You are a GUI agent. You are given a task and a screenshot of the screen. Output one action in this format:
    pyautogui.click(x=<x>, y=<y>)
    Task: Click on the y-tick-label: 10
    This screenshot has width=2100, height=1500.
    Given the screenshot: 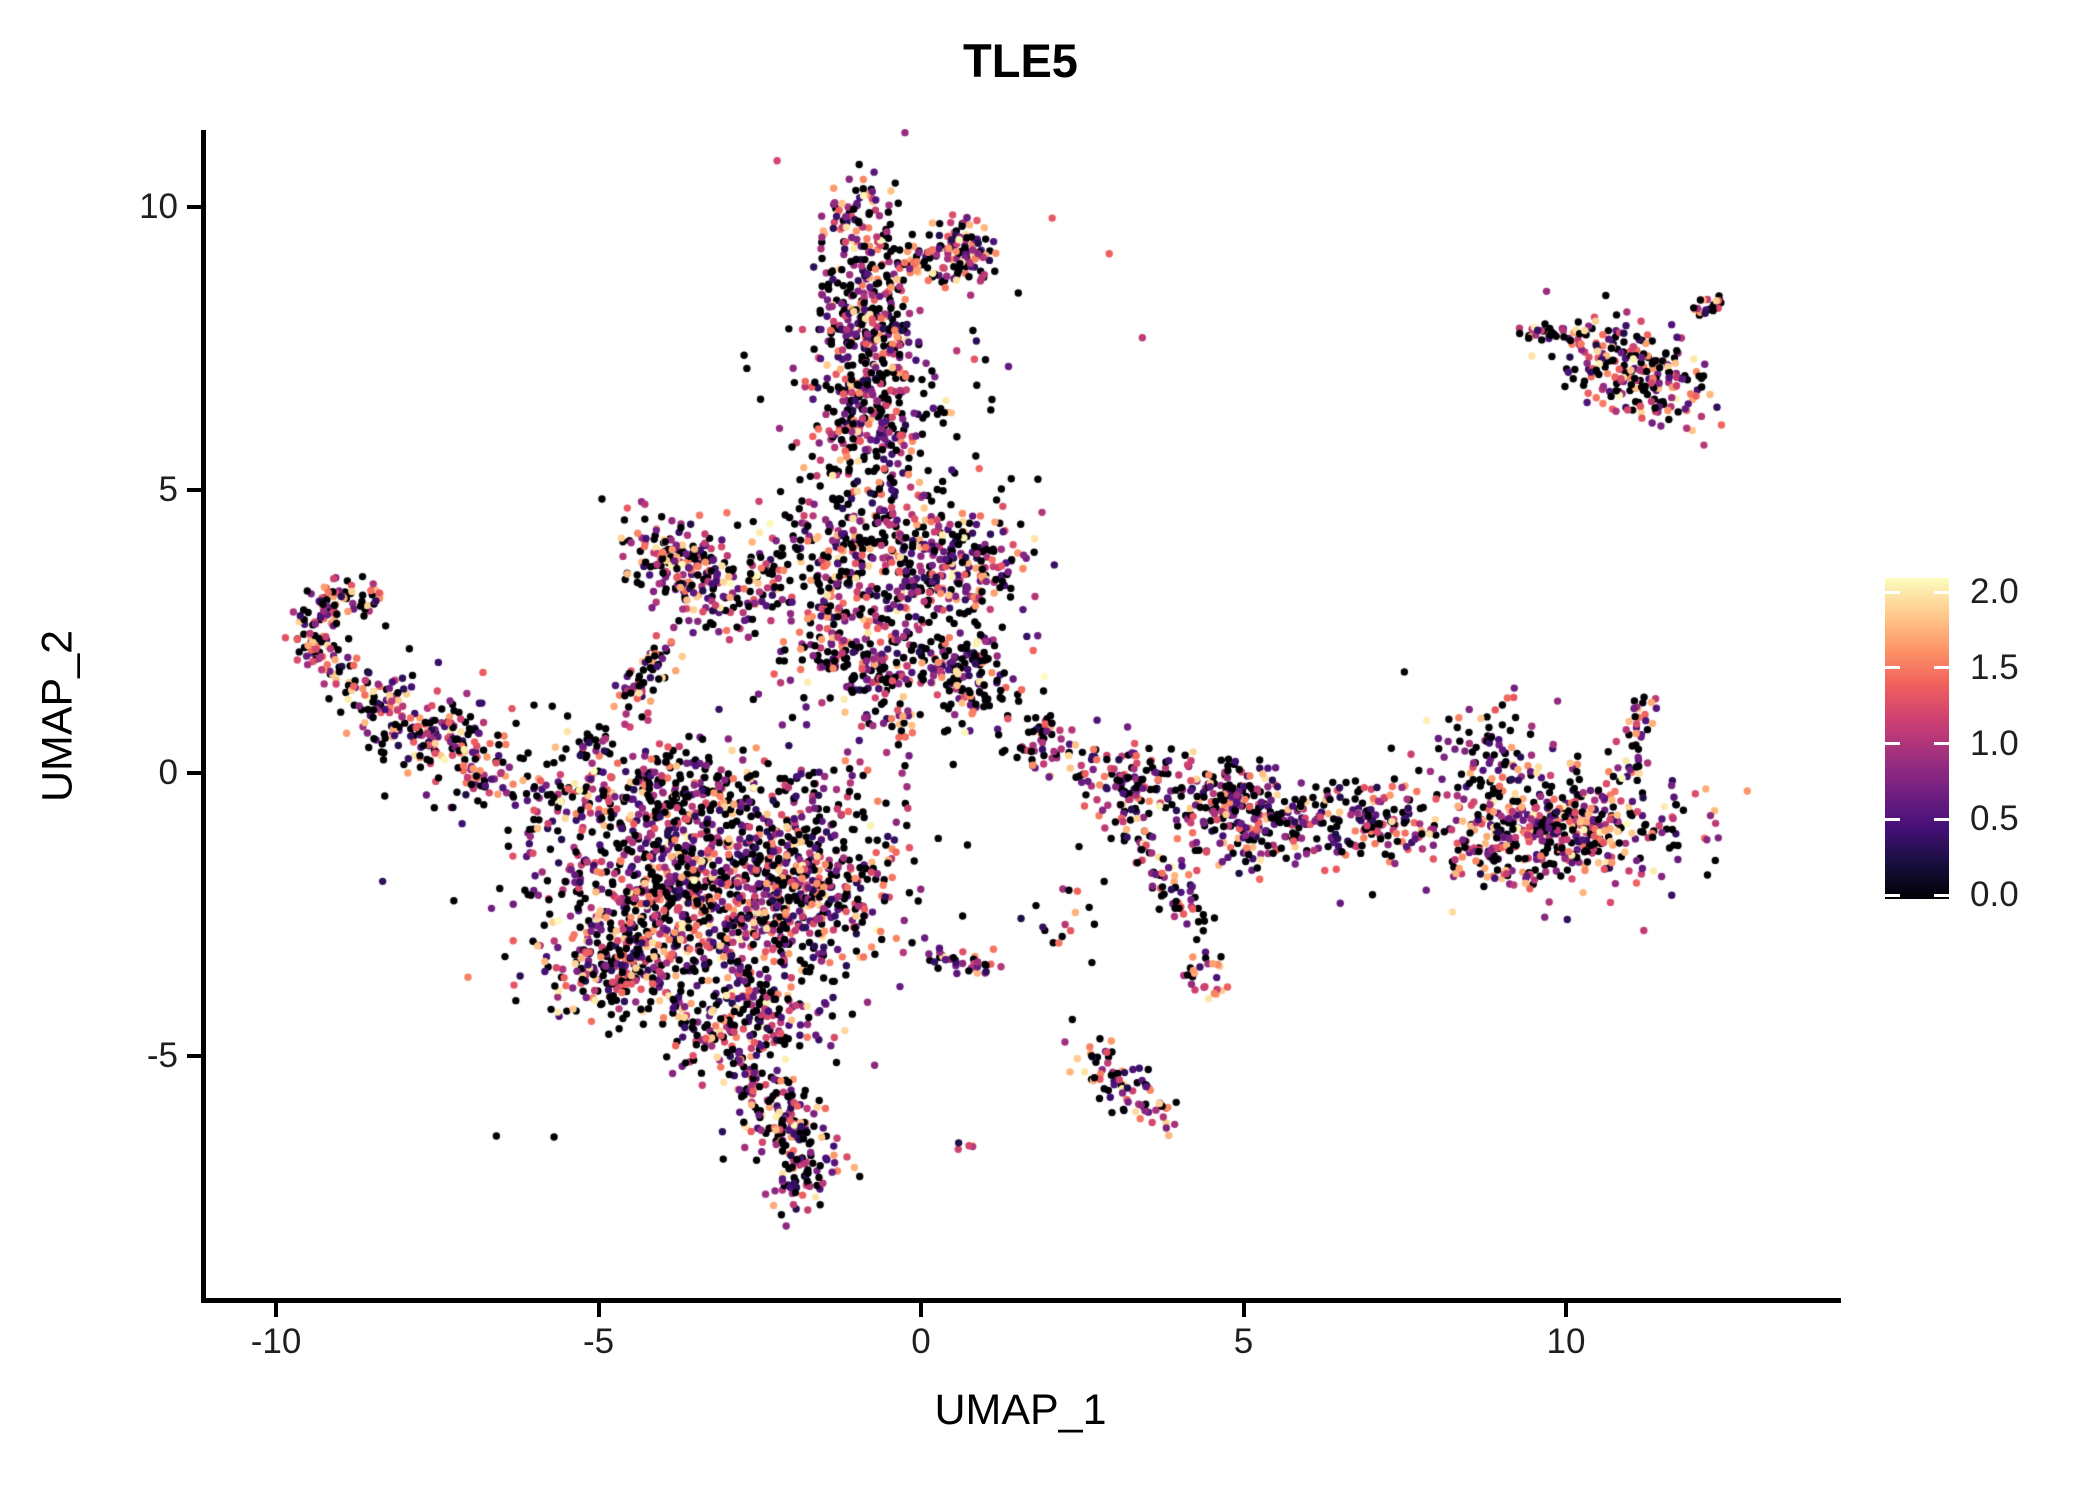 What is the action you would take?
    pyautogui.click(x=158, y=206)
    